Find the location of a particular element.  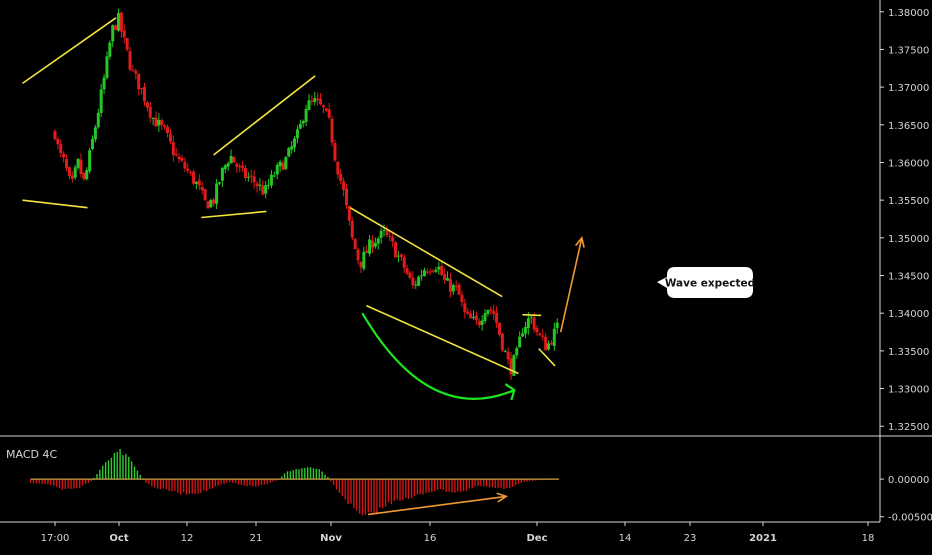

macd-histogram is located at coordinates (294, 482).